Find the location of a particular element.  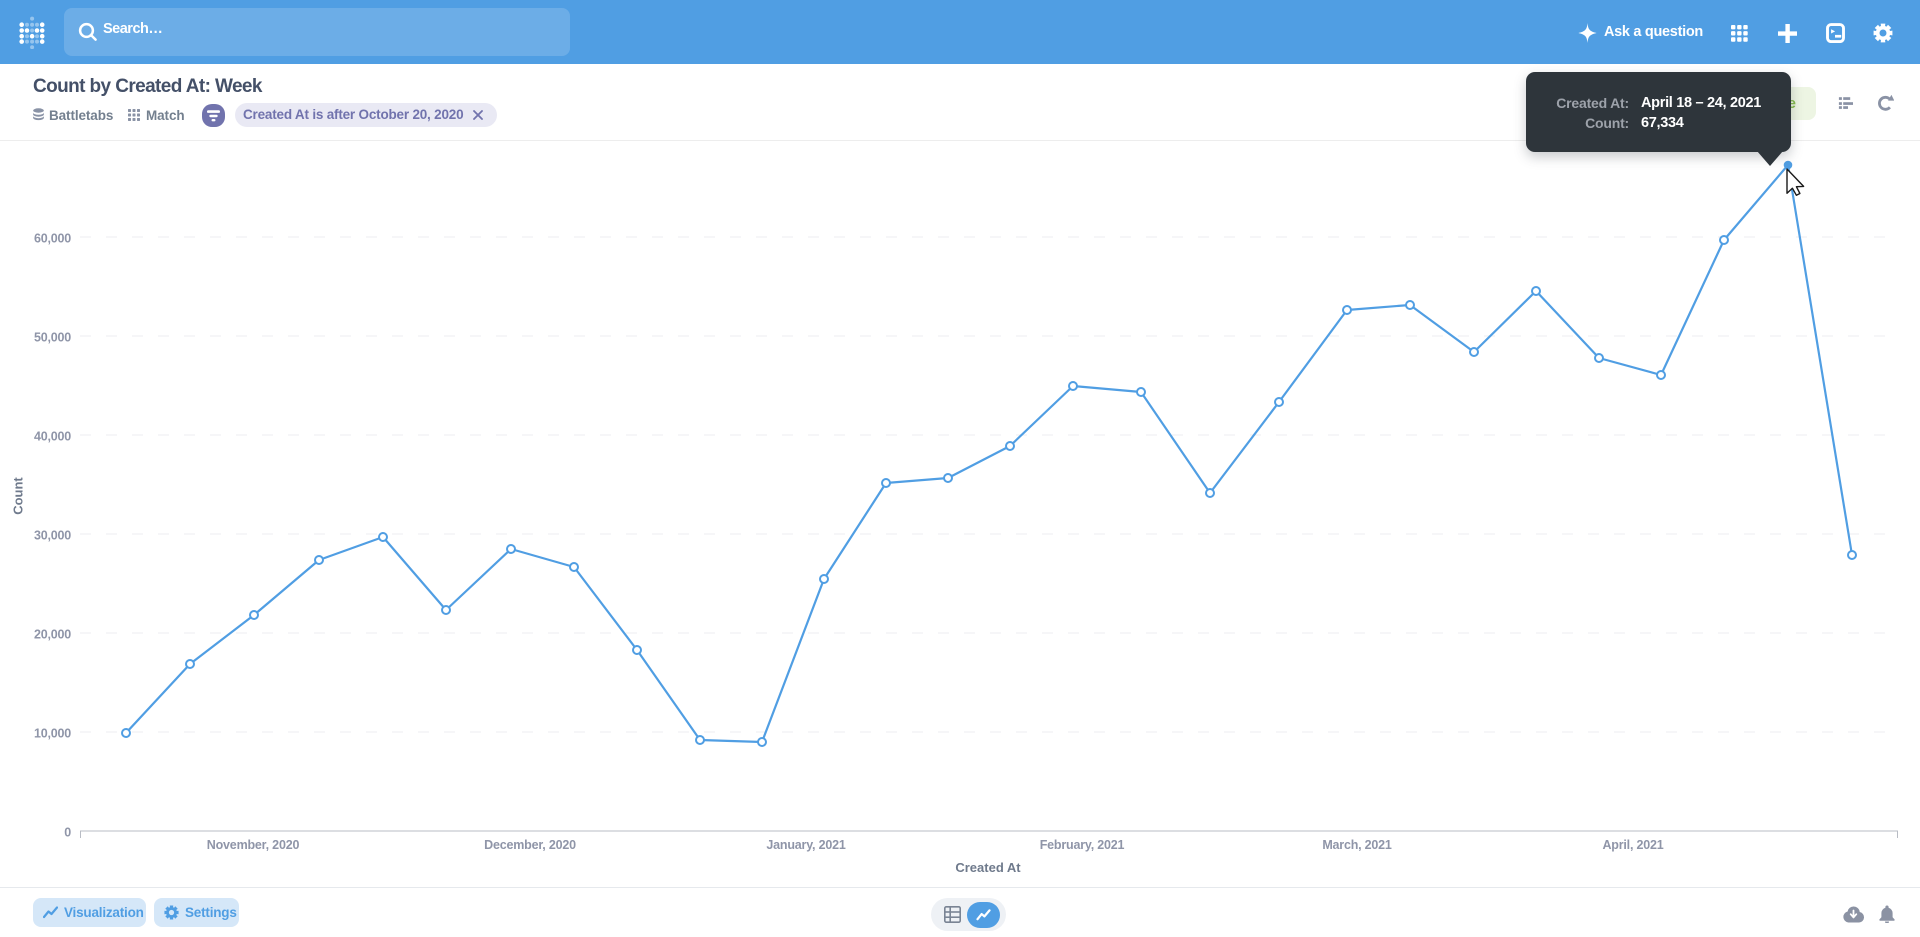

svg-text: 40,000 is located at coordinates (52, 437).